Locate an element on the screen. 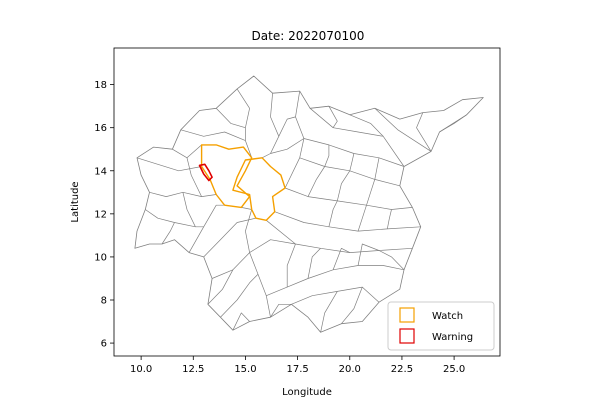  x-tick-label: 17.5 is located at coordinates (297, 369).